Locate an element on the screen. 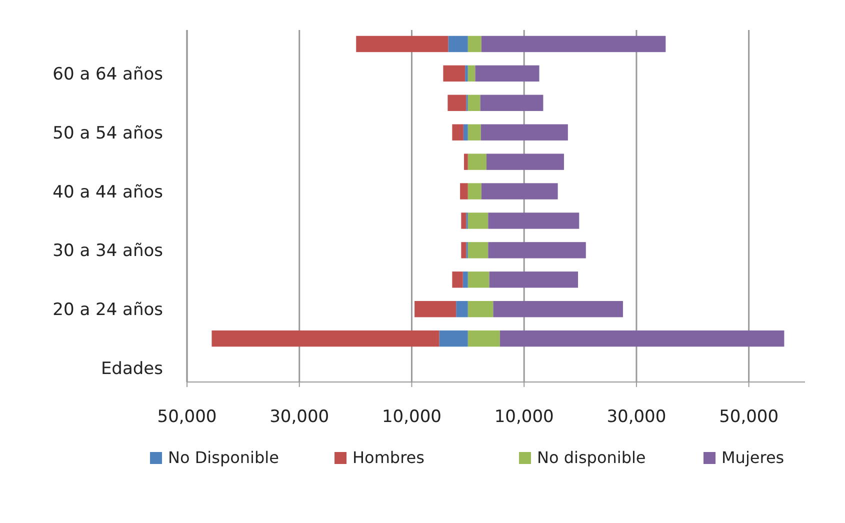 Image resolution: width=845 pixels, height=523 pixels. y-tick-label: 20 a 24 años is located at coordinates (108, 310).